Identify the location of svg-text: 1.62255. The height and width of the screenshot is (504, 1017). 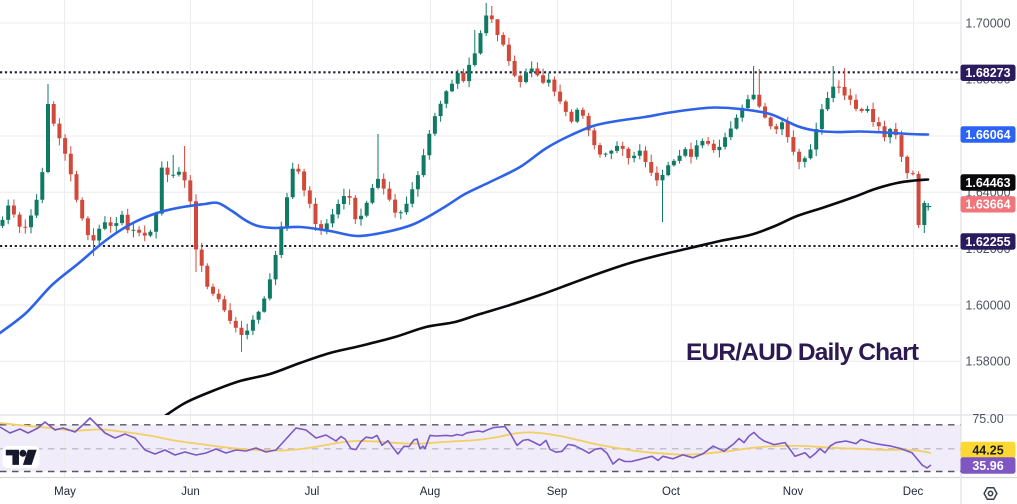
(987, 242).